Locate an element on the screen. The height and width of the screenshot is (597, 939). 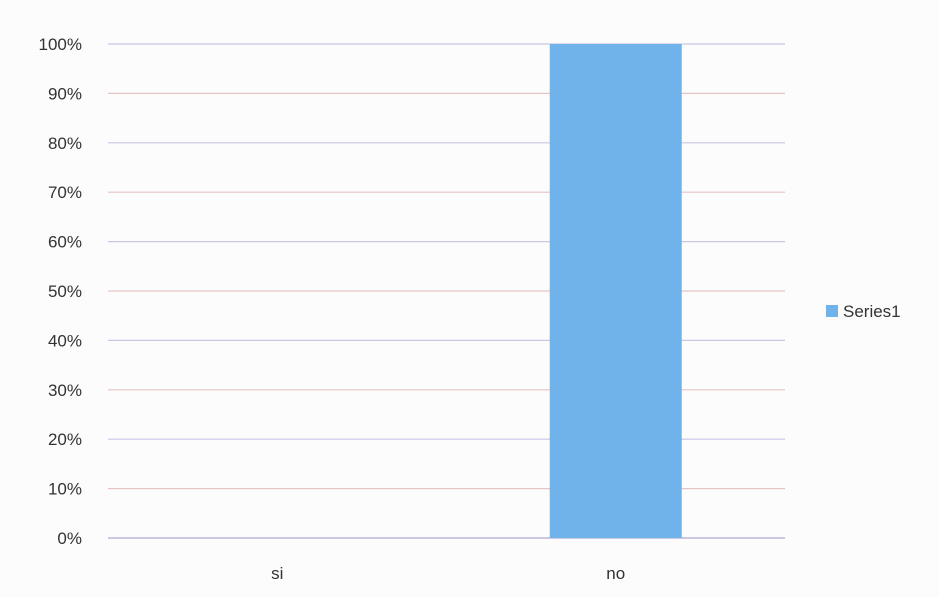
y-tick-label: 20% is located at coordinates (65, 439).